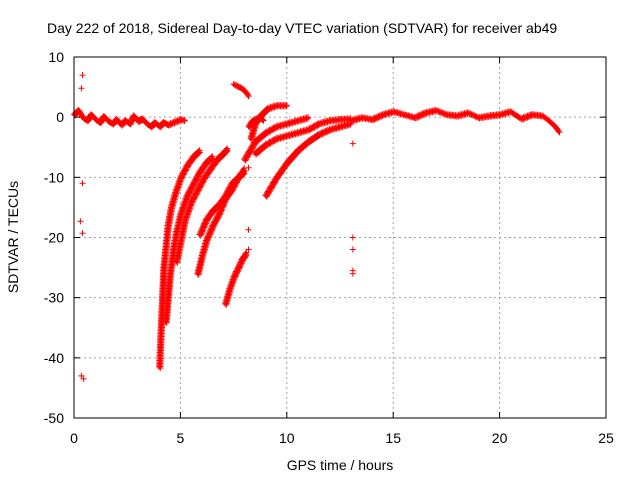 The image size is (640, 480). I want to click on series-arc-g, so click(308, 160).